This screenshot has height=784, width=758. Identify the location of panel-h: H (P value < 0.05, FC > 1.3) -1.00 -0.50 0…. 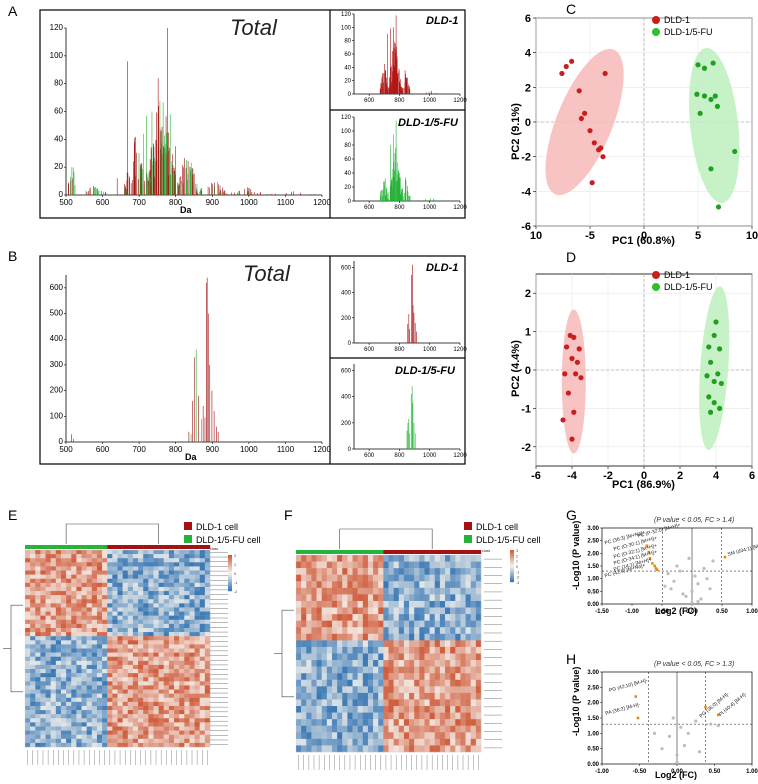
(662, 715).